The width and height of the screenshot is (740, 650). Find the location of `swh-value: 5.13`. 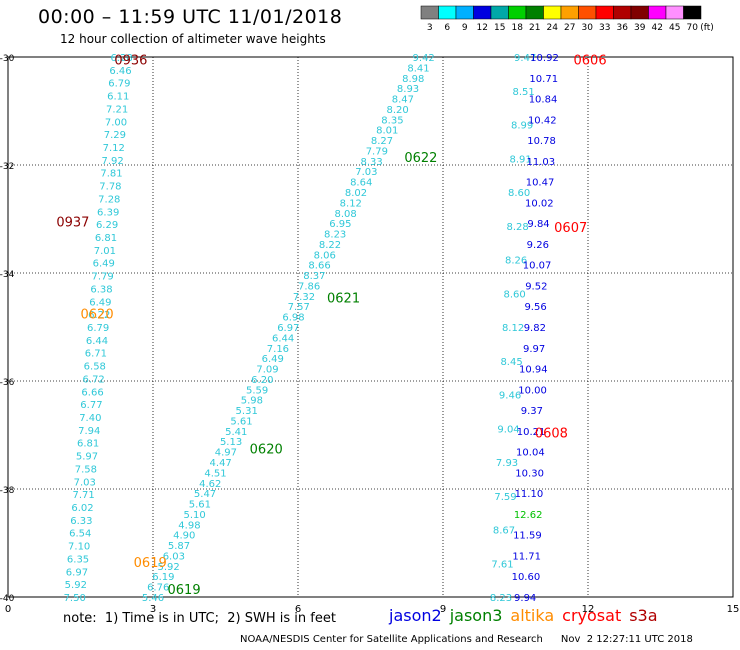

swh-value: 5.13 is located at coordinates (231, 442).